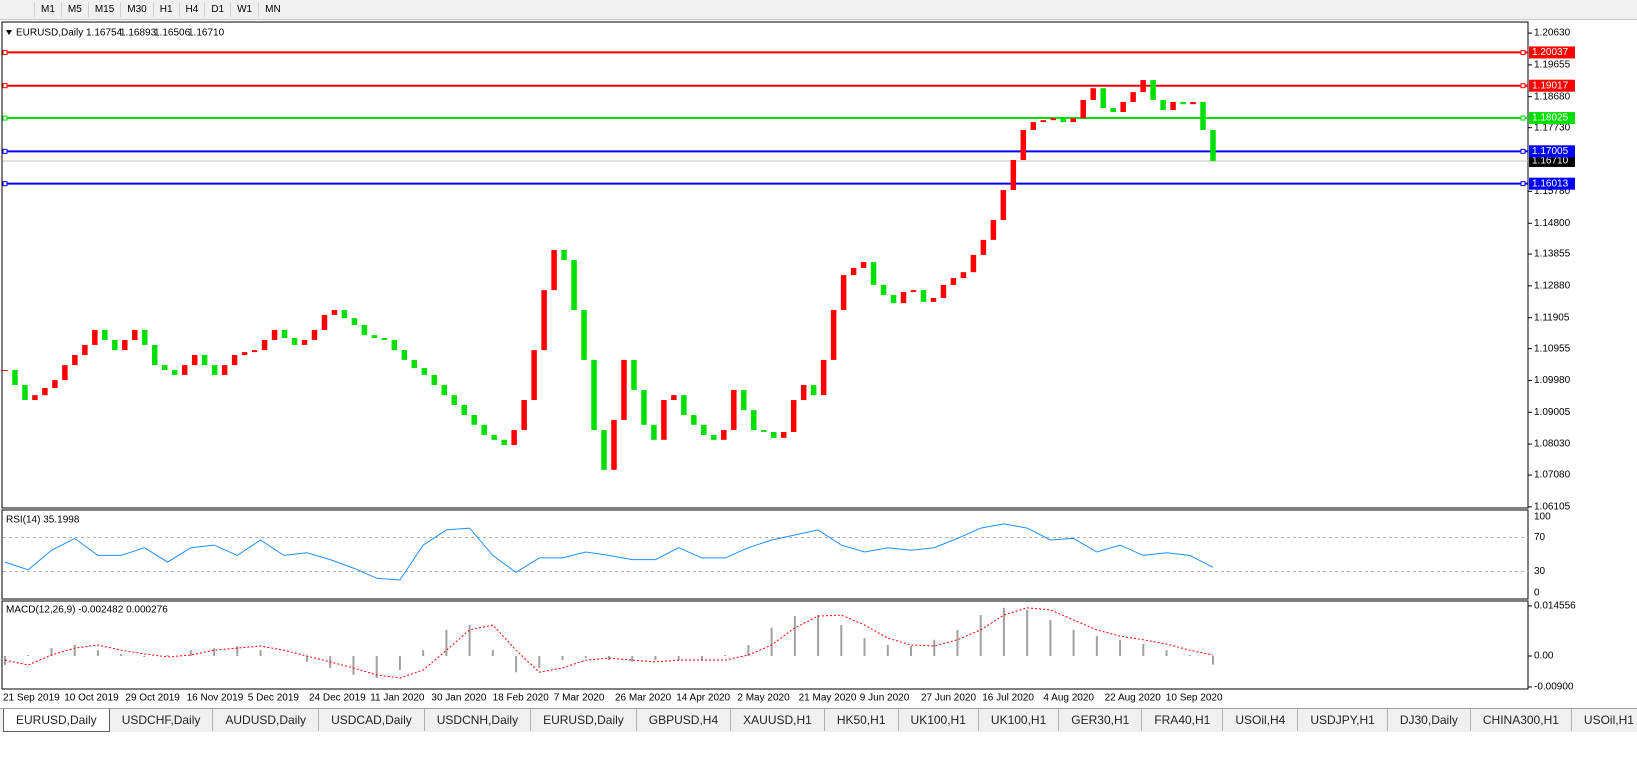  I want to click on date-label: 10 Sep 2020, so click(1194, 698).